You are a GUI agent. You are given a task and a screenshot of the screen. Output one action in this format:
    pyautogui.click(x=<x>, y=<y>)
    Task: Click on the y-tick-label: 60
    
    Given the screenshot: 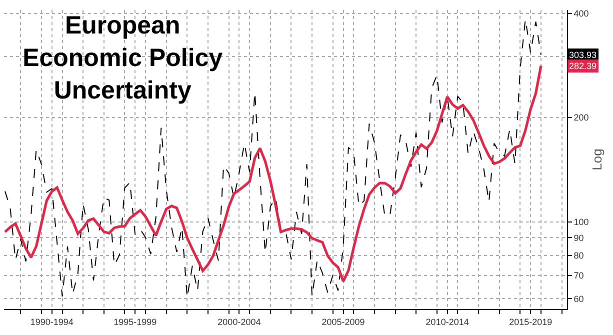 What is the action you would take?
    pyautogui.click(x=579, y=299)
    